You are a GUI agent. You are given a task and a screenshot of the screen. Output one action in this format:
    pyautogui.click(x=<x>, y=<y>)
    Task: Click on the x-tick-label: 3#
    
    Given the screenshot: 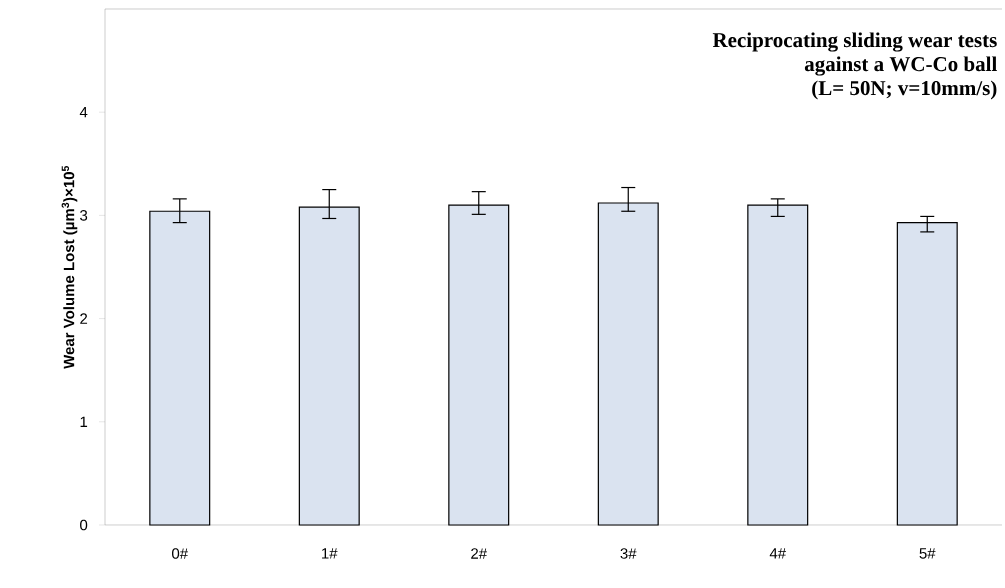 What is the action you would take?
    pyautogui.click(x=628, y=553)
    